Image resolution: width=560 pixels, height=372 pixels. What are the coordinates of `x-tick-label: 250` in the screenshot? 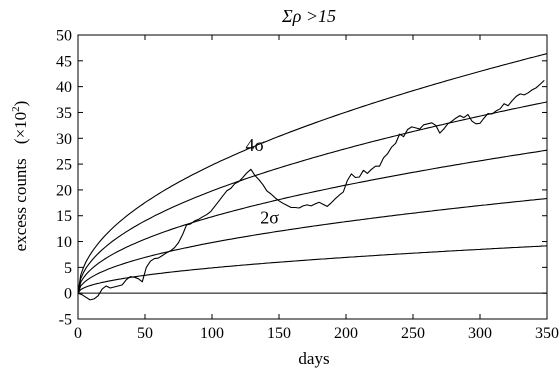 It's located at (413, 333).